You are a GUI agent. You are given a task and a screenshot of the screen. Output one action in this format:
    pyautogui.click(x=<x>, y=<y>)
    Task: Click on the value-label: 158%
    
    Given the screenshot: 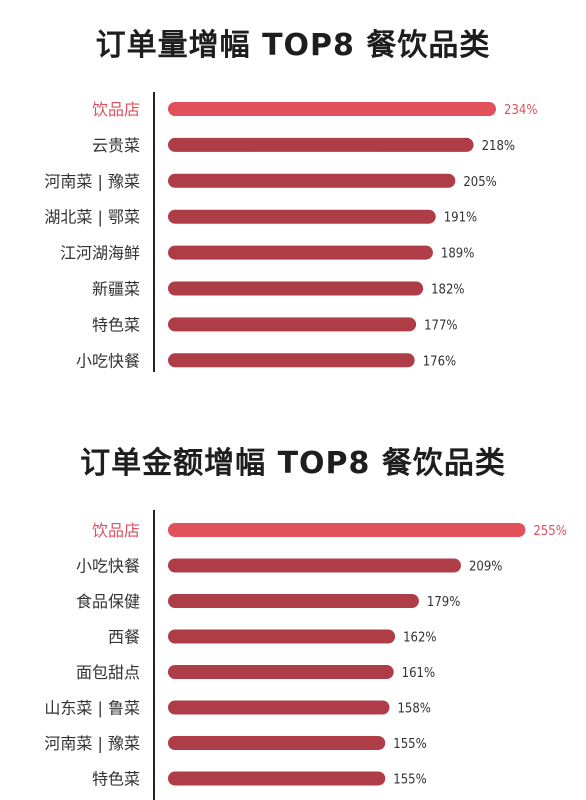 What is the action you would take?
    pyautogui.click(x=413, y=709)
    